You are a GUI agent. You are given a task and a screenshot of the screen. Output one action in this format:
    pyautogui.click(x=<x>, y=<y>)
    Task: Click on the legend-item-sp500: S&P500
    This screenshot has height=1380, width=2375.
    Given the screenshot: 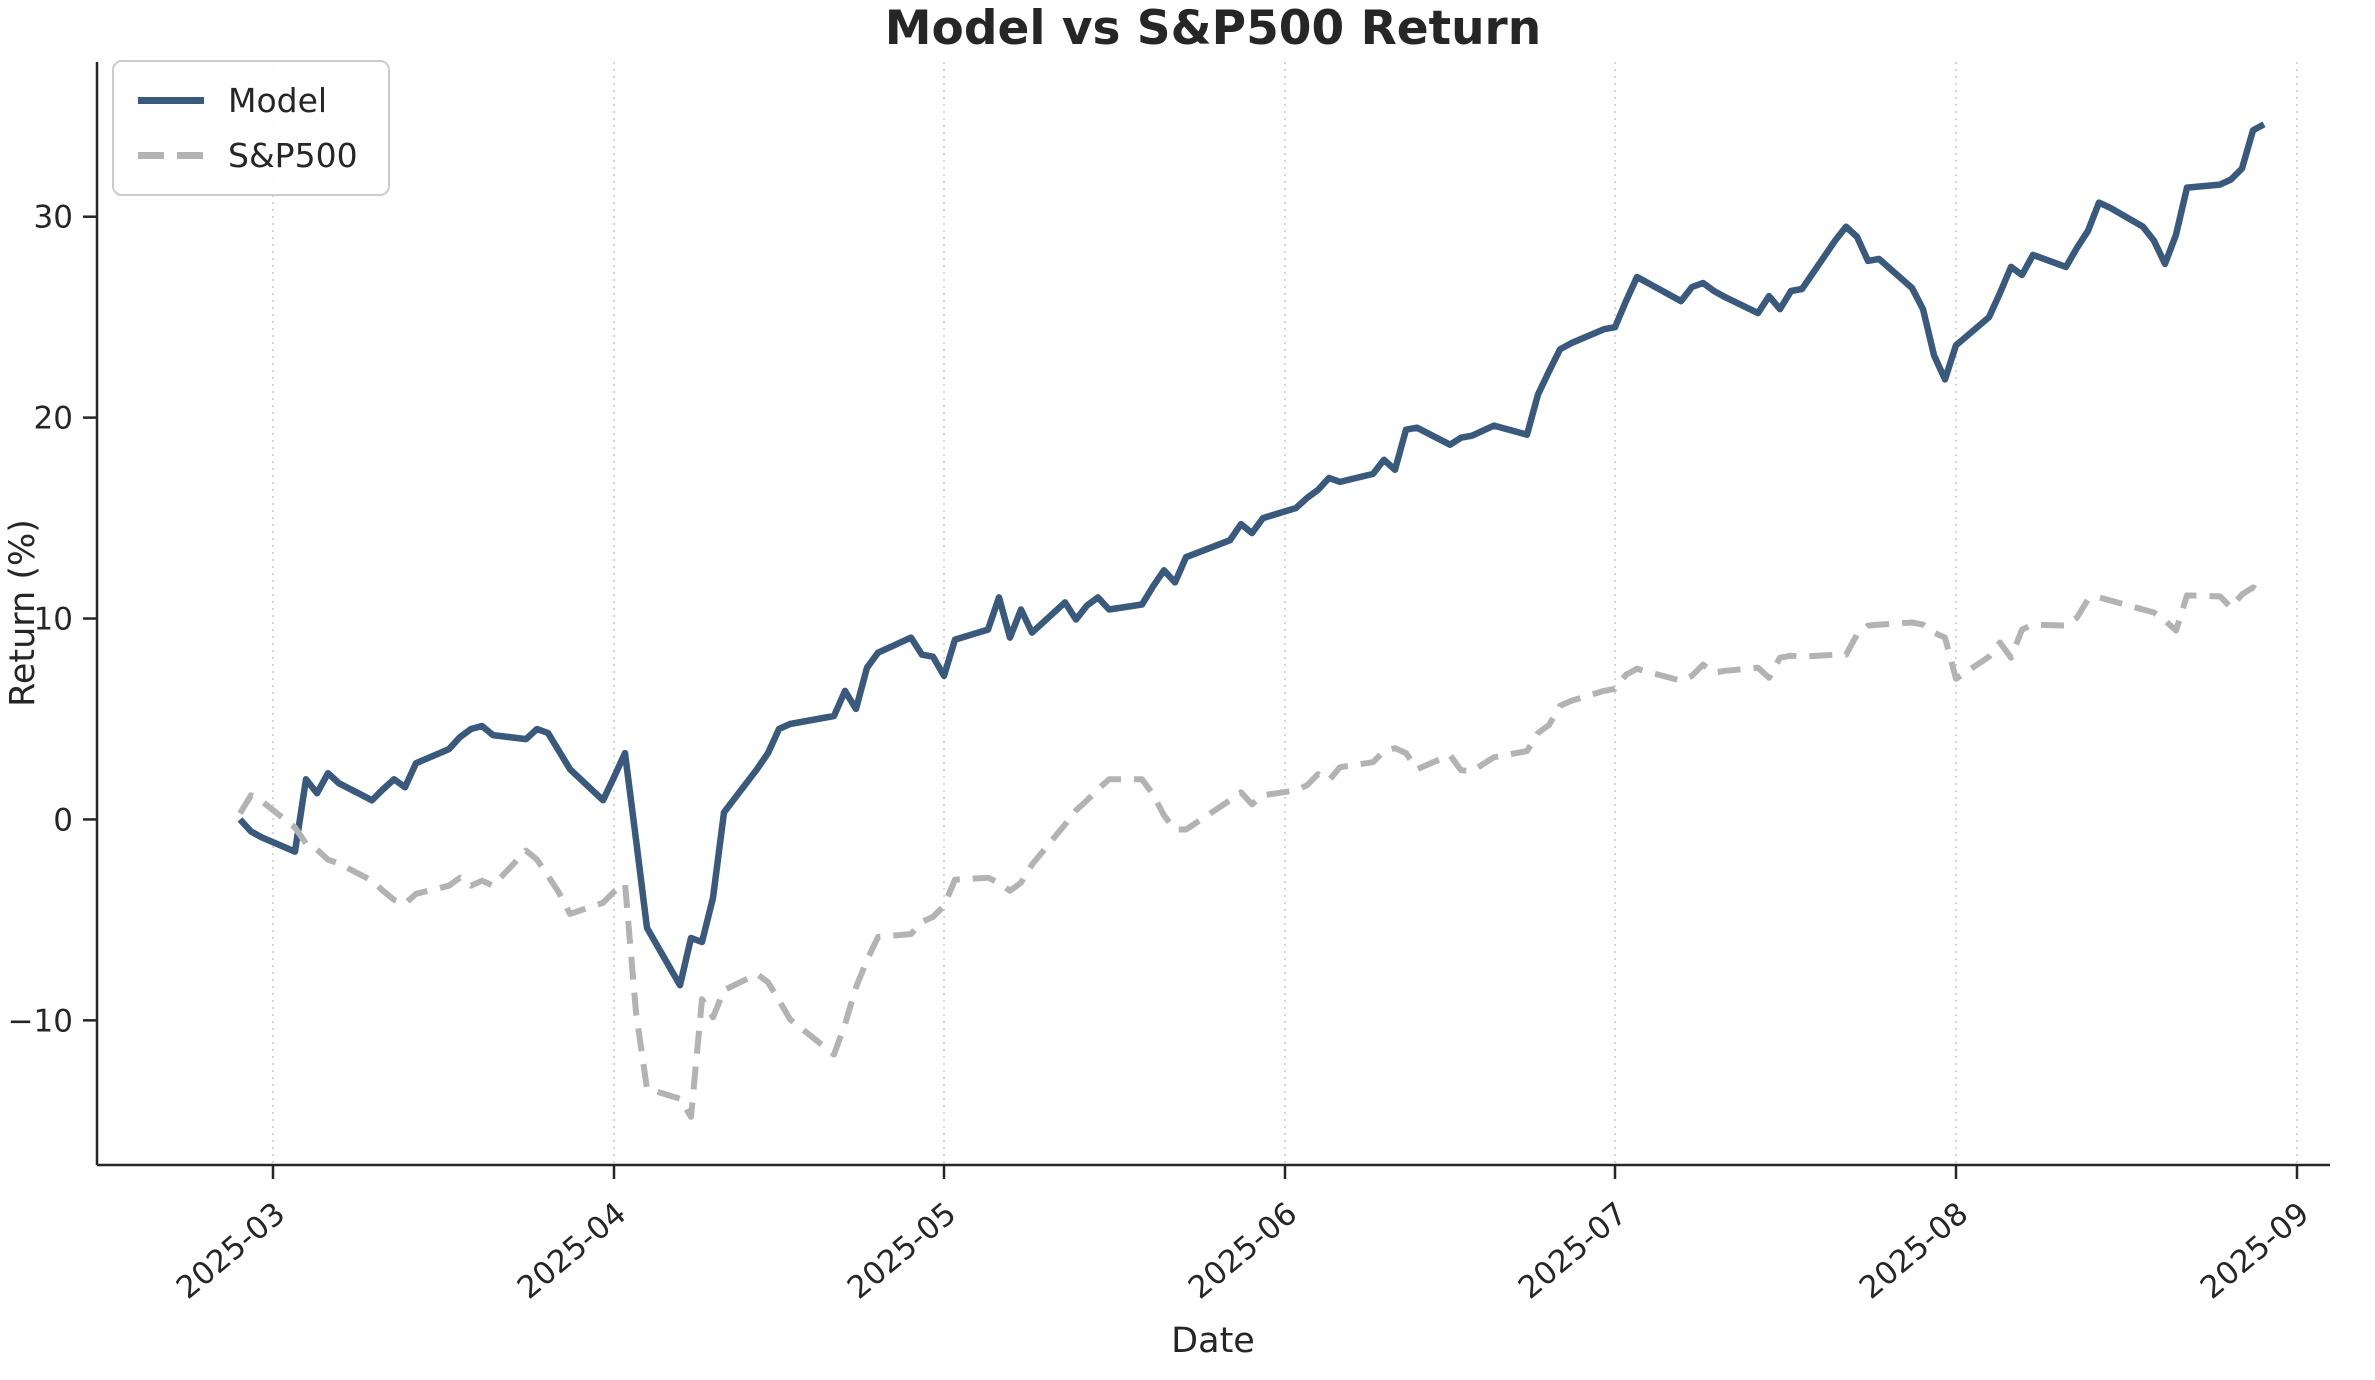 What is the action you would take?
    pyautogui.click(x=248, y=155)
    